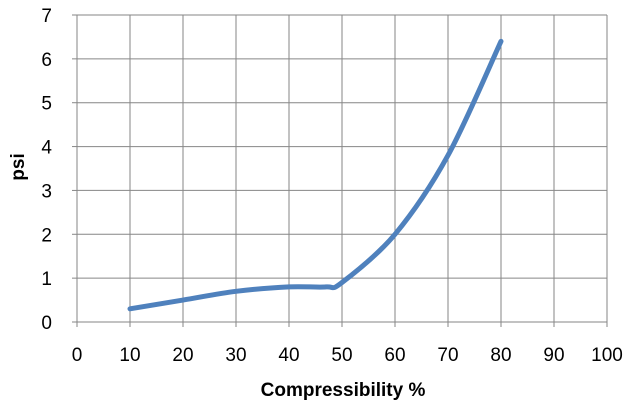 The image size is (628, 409). Describe the element at coordinates (46, 104) in the screenshot. I see `y-tick-label: 5` at that location.